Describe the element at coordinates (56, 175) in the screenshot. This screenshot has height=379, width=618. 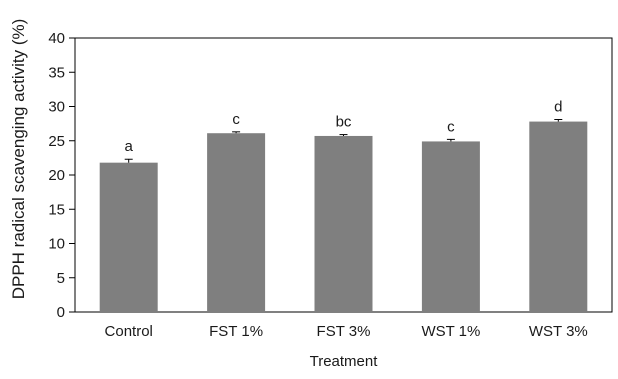
I see `y-tick-label: 20` at that location.